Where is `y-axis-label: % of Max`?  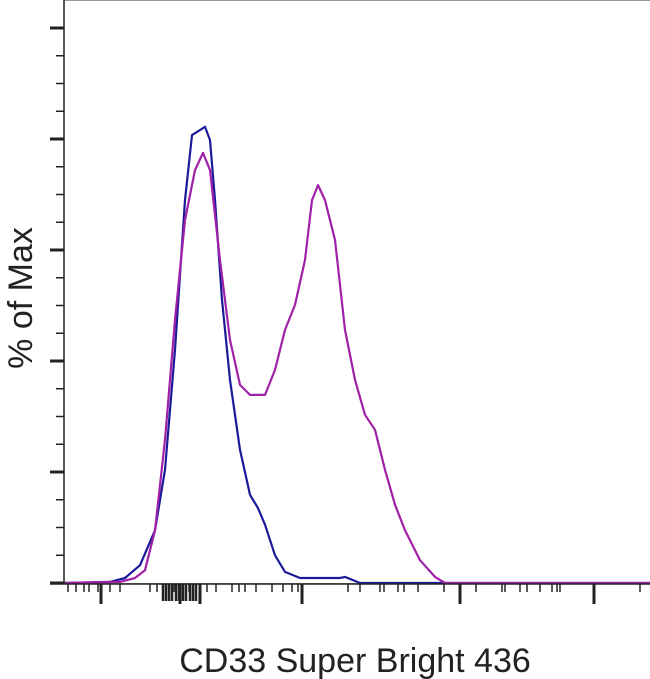 y-axis-label: % of Max is located at coordinates (21, 298).